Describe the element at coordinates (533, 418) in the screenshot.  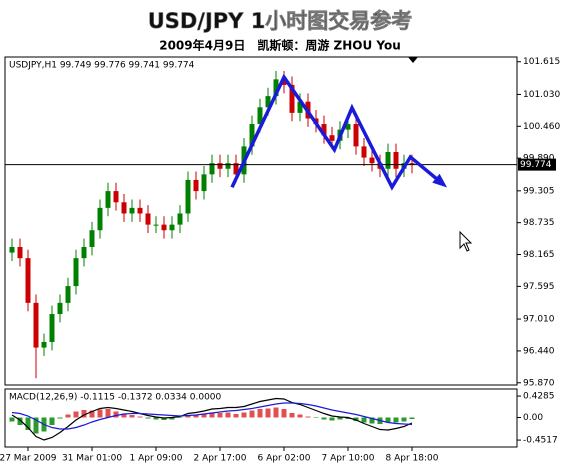
I see `y-tick-label: 0.00` at that location.